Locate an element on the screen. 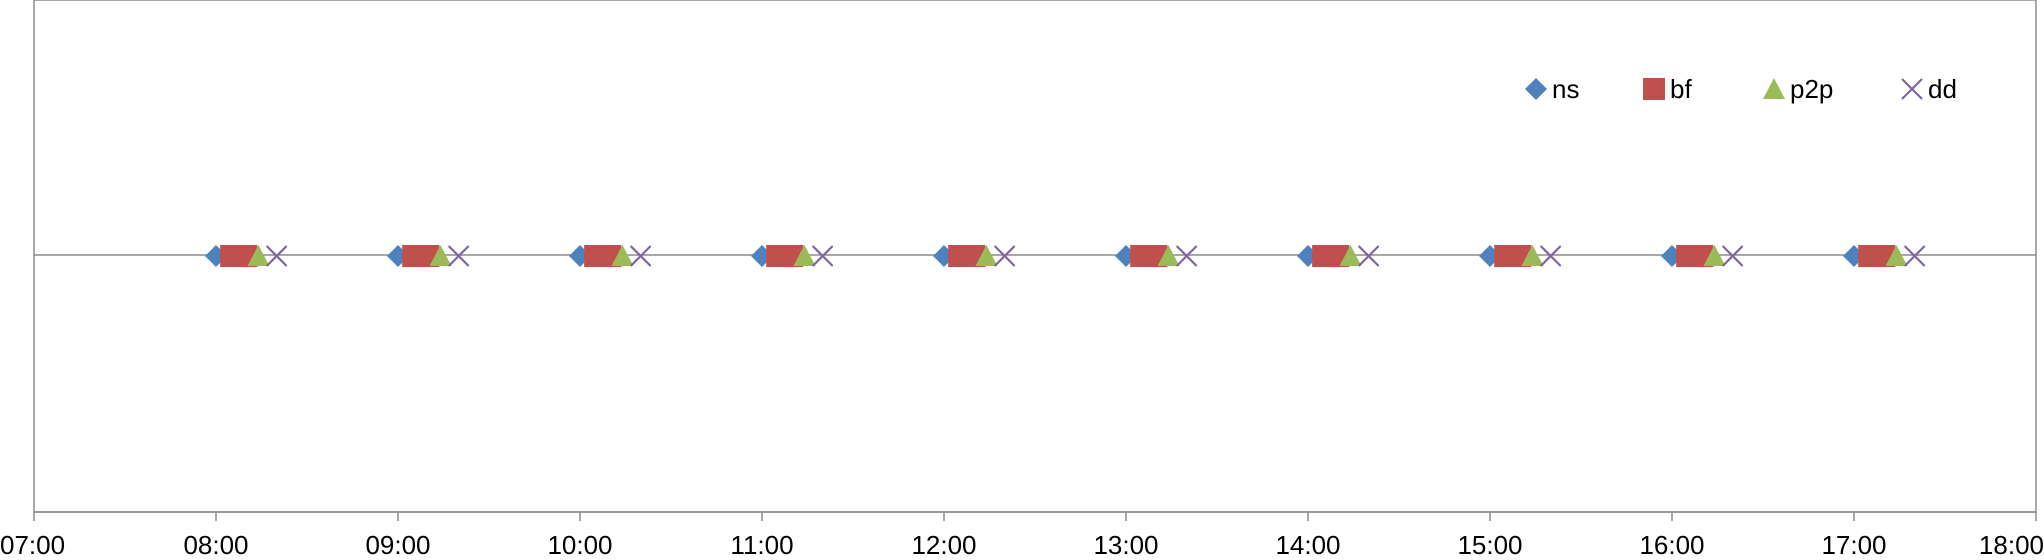  legend-label: ns is located at coordinates (1565, 89).